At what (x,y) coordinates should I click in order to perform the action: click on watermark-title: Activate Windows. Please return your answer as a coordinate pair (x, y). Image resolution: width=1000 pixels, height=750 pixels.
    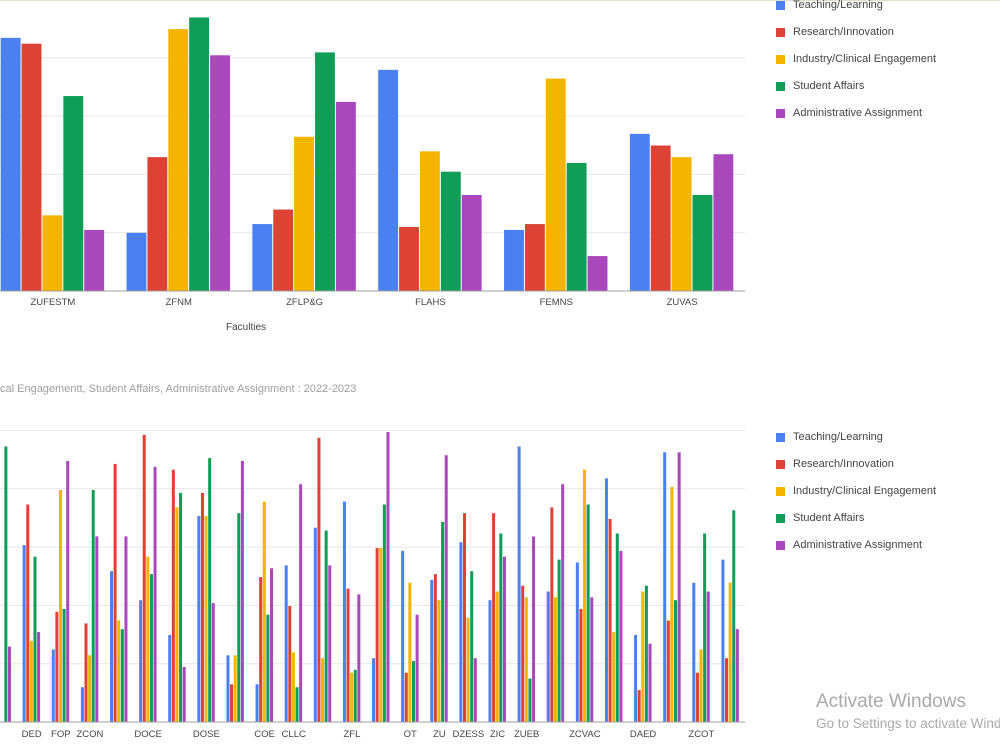
    Looking at the image, I should click on (891, 701).